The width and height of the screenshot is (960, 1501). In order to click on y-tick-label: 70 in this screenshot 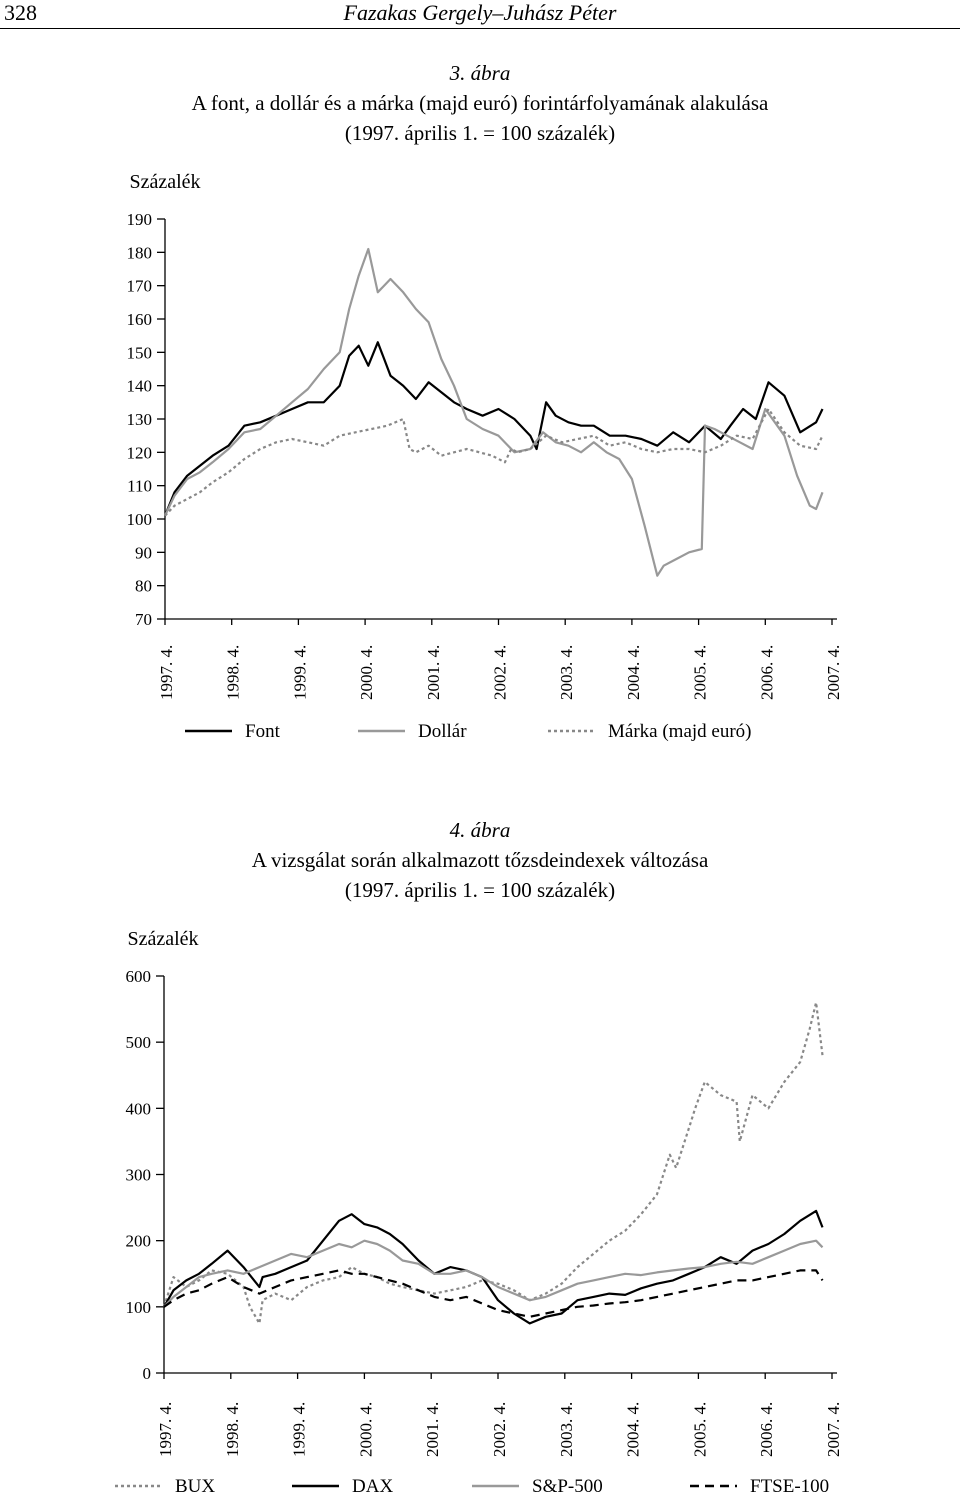, I will do `click(143, 619)`.